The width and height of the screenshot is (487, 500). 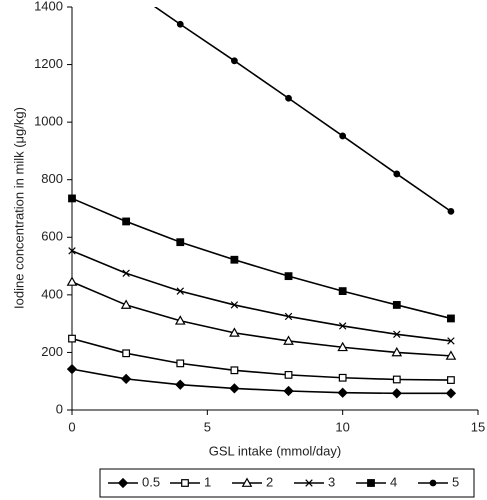 What do you see at coordinates (207, 481) in the screenshot?
I see `legend-label: 1` at bounding box center [207, 481].